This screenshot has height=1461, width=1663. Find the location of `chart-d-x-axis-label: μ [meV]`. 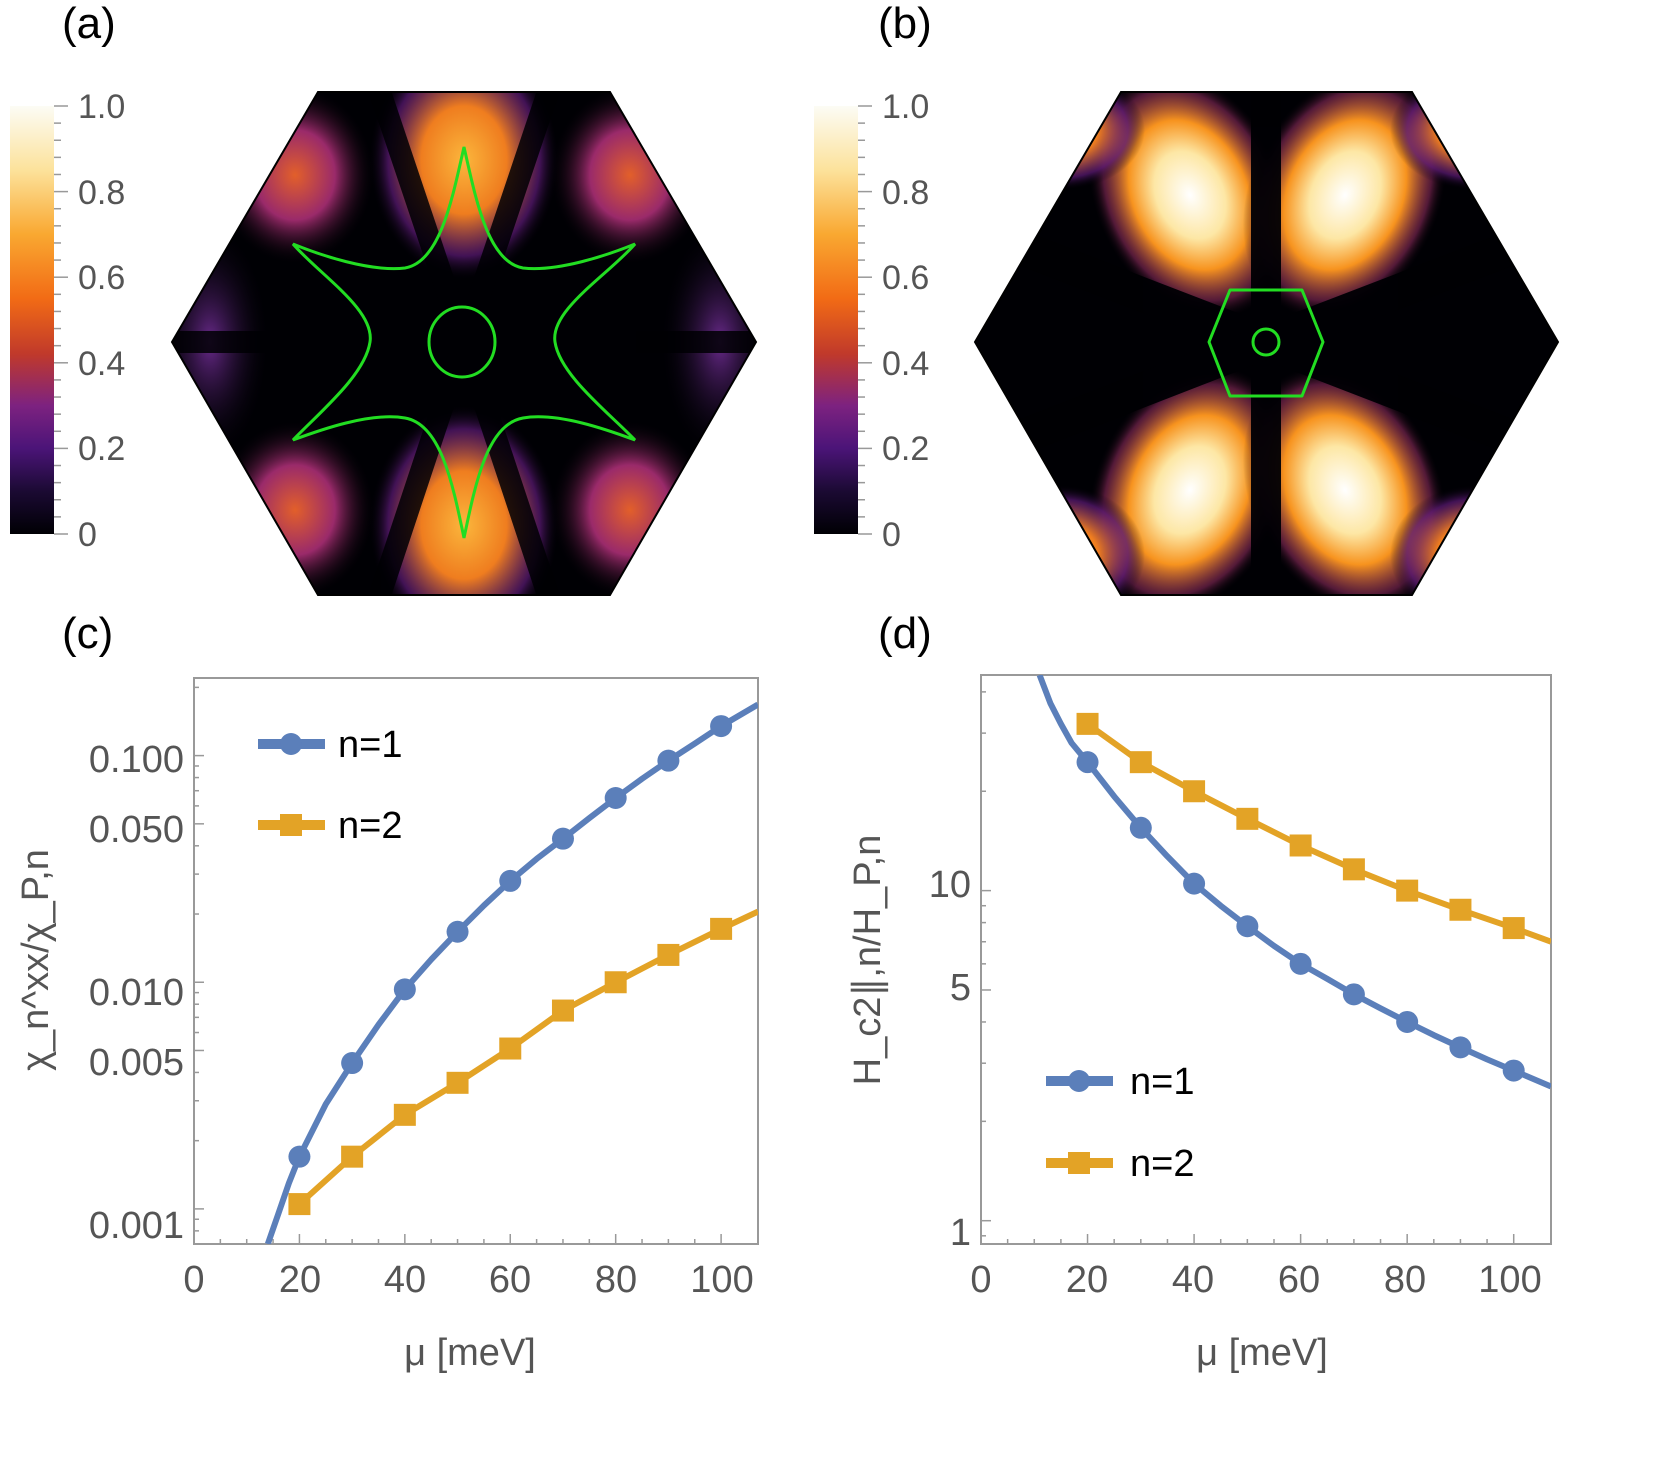

chart-d-x-axis-label: μ [meV] is located at coordinates (1262, 1353).